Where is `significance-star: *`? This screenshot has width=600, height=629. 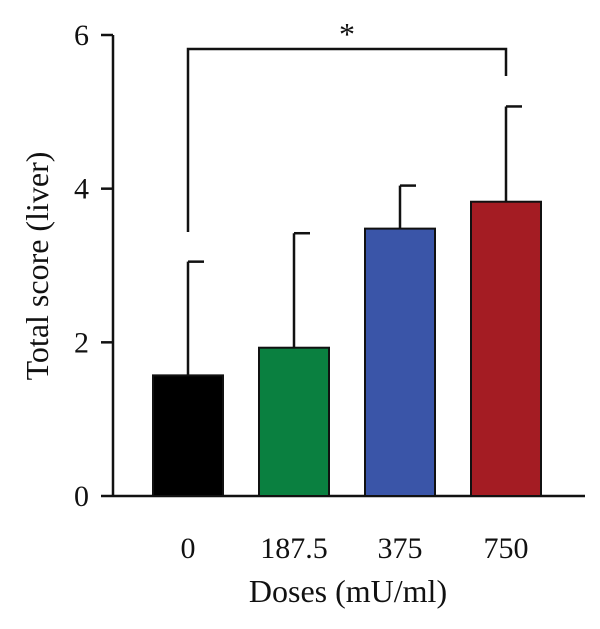 significance-star: * is located at coordinates (347, 34).